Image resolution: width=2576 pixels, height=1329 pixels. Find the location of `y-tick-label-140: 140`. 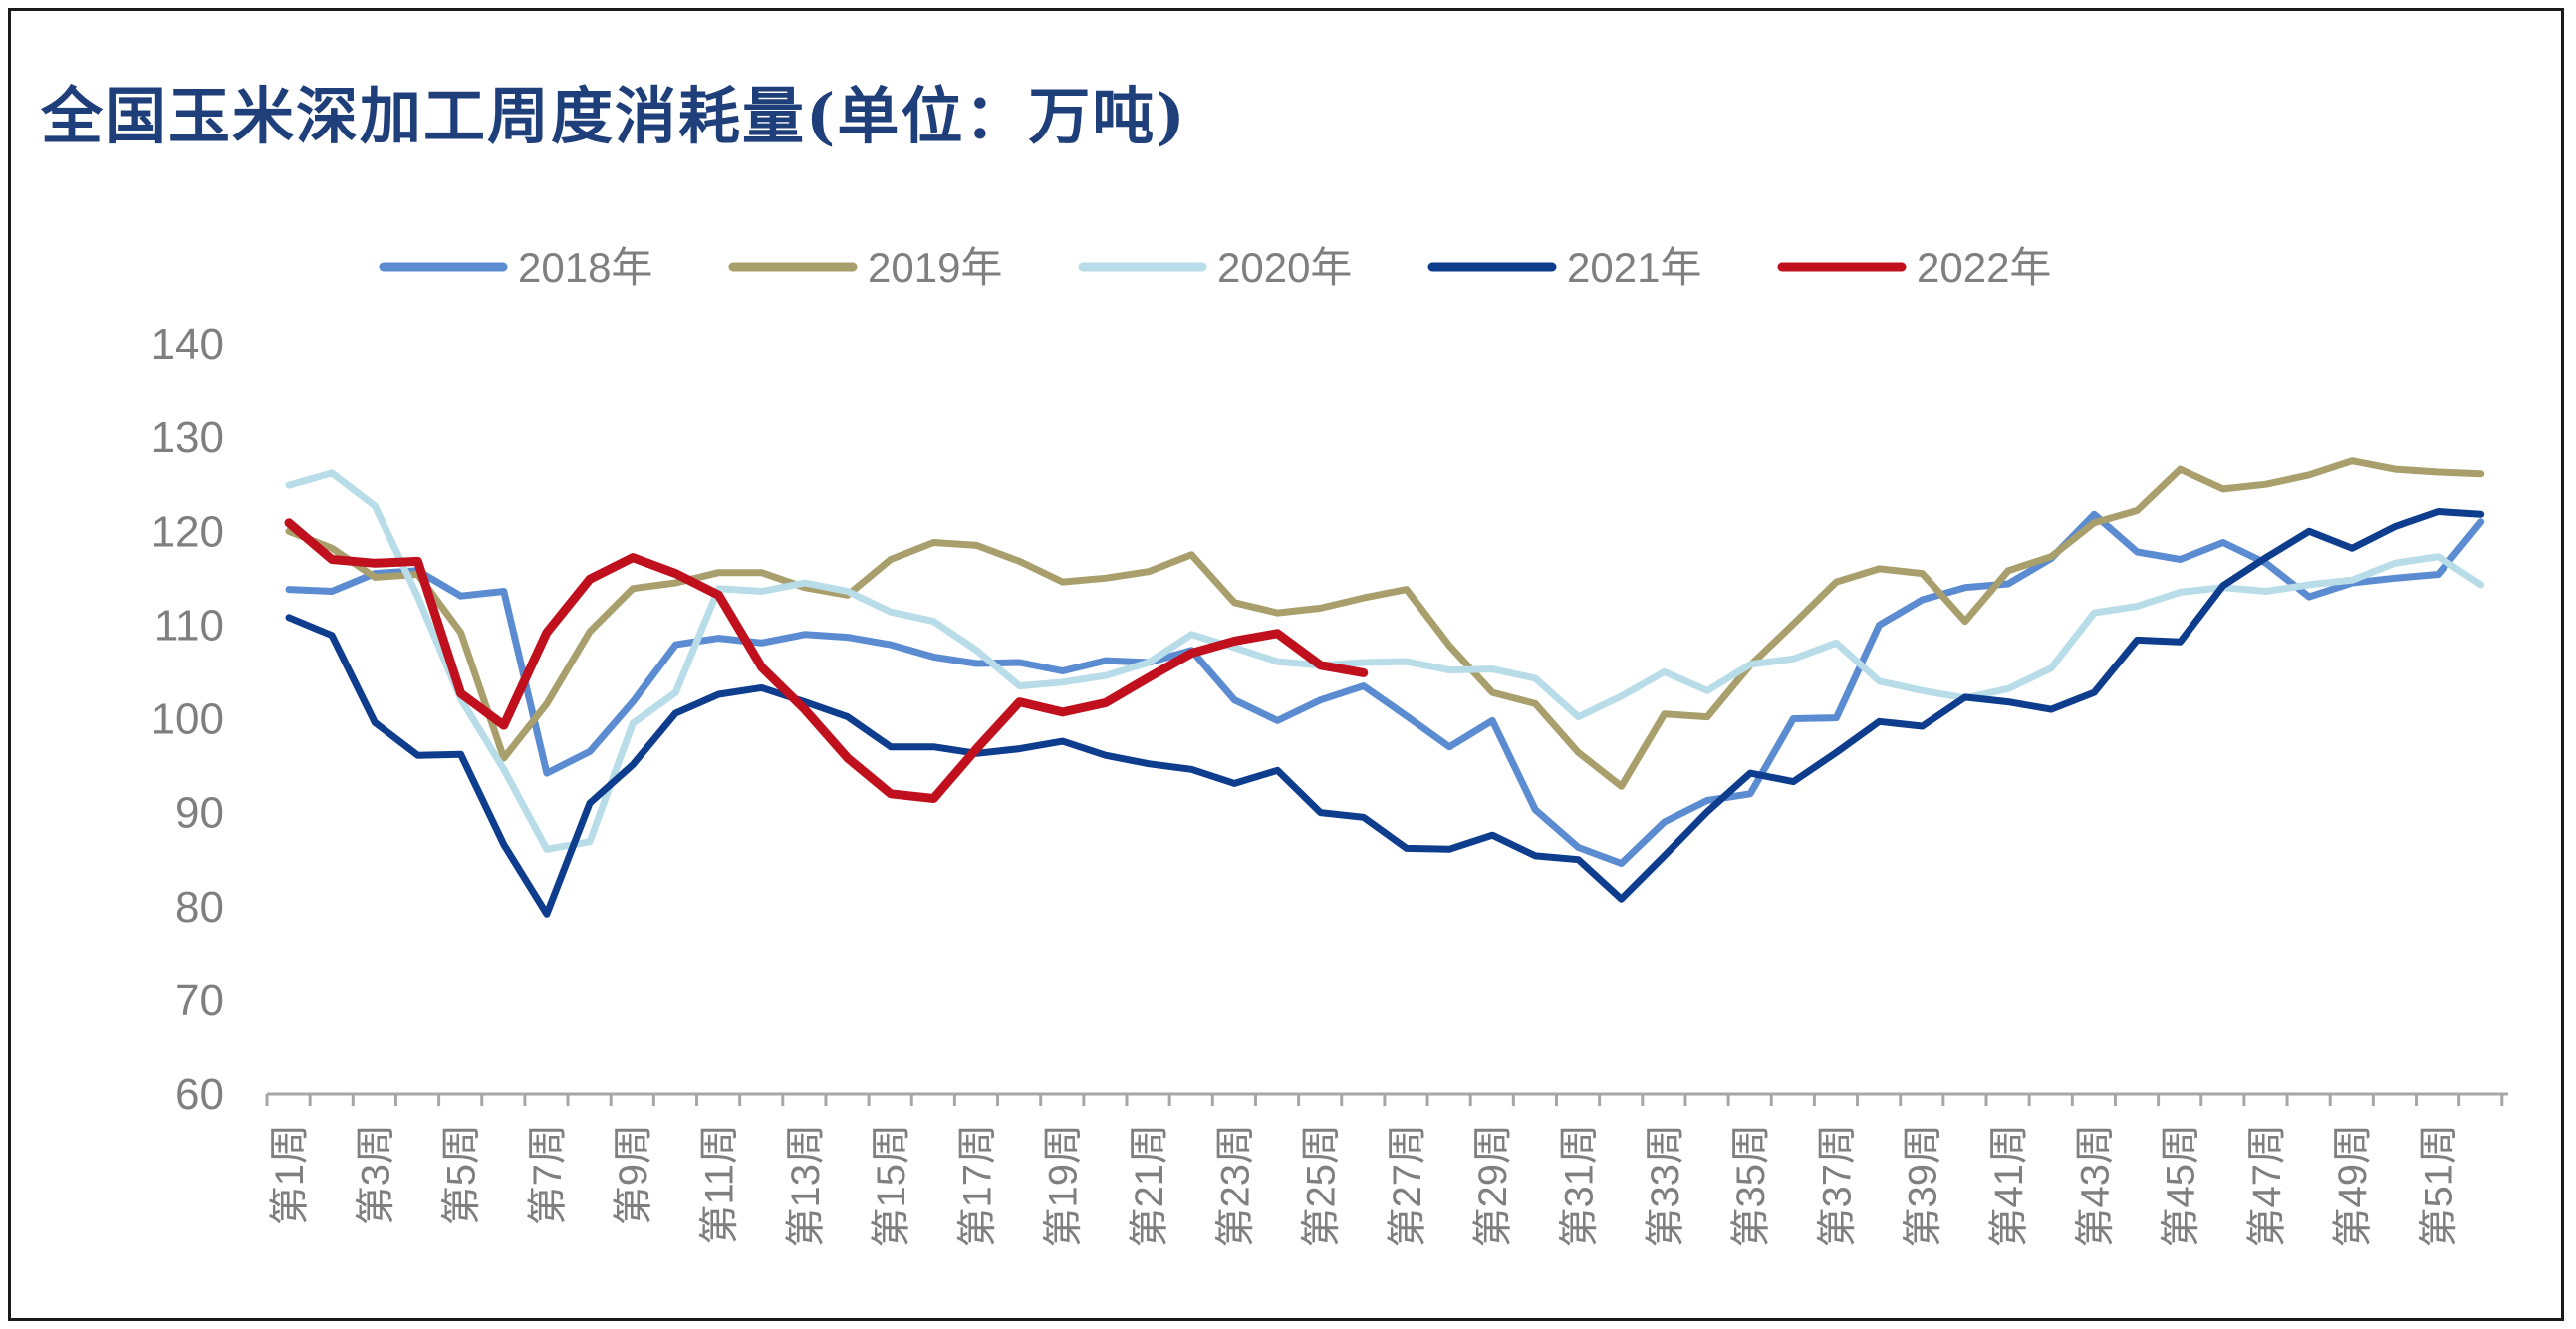

y-tick-label-140: 140 is located at coordinates (187, 344).